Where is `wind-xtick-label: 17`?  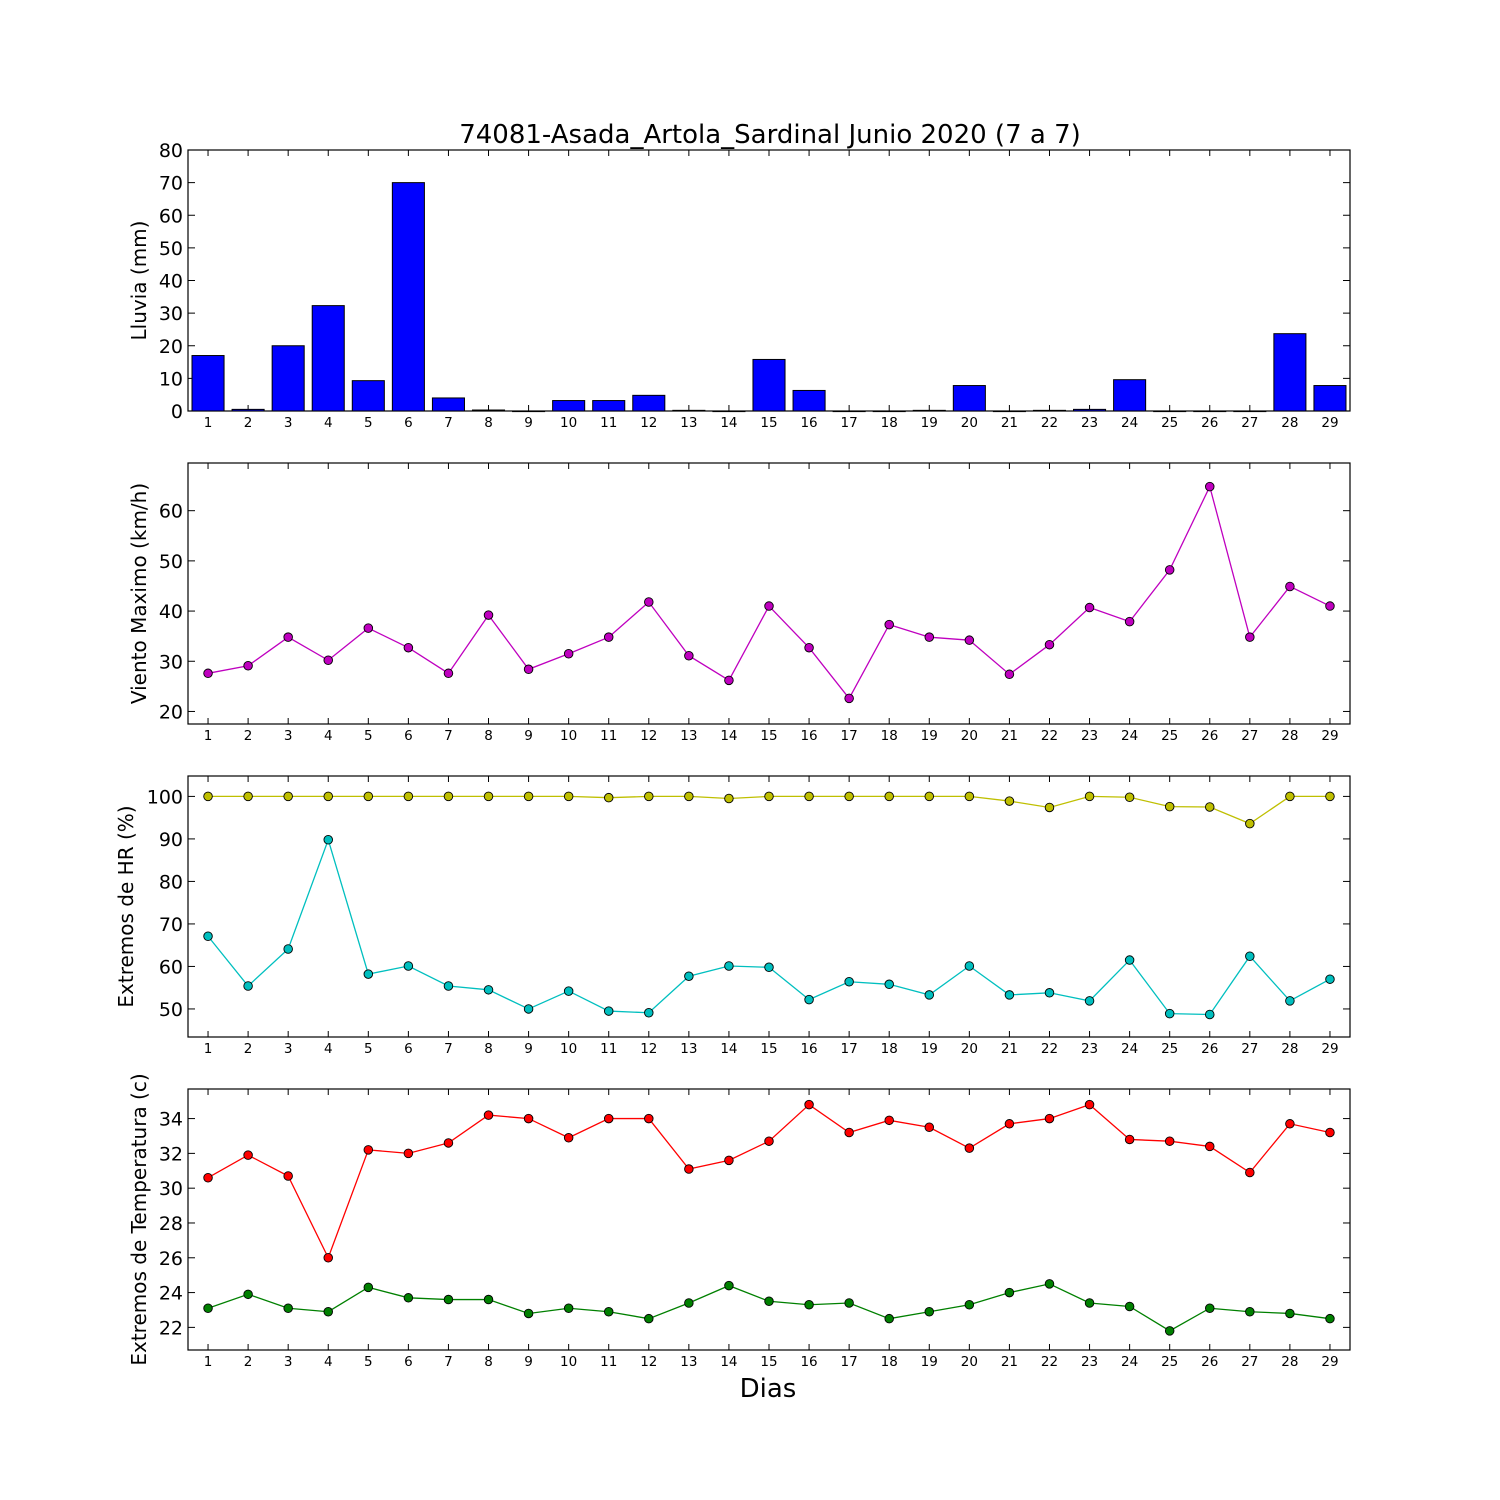
wind-xtick-label: 17 is located at coordinates (849, 736).